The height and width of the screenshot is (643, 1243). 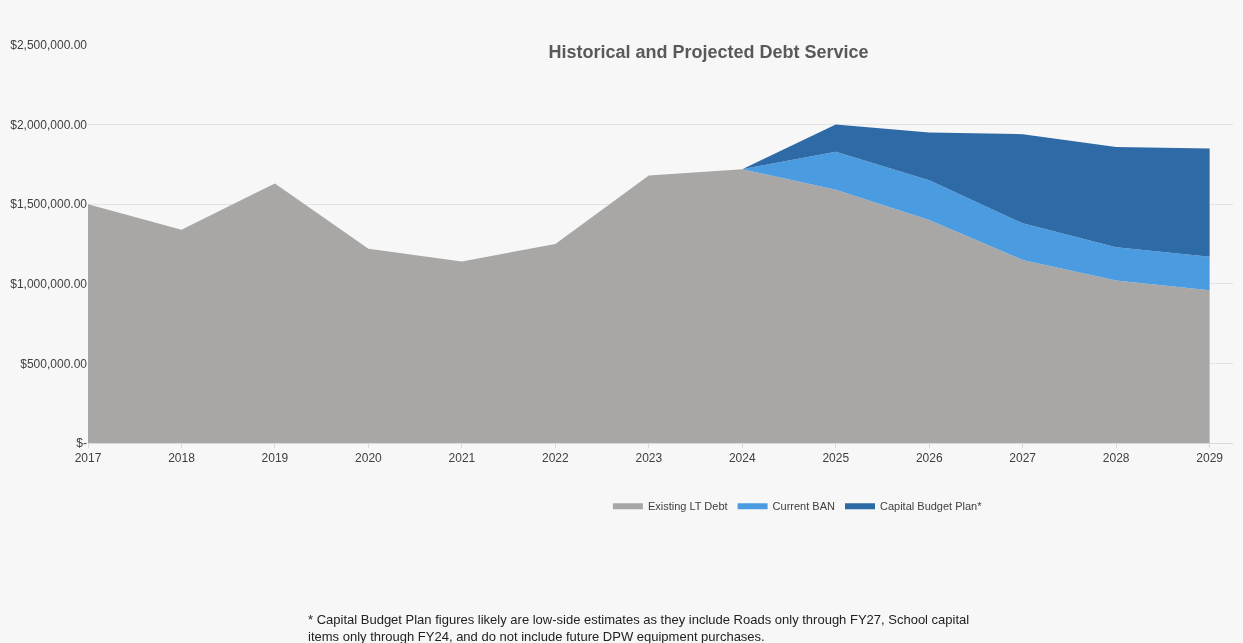 I want to click on x-tick-label: 2026, so click(x=929, y=458).